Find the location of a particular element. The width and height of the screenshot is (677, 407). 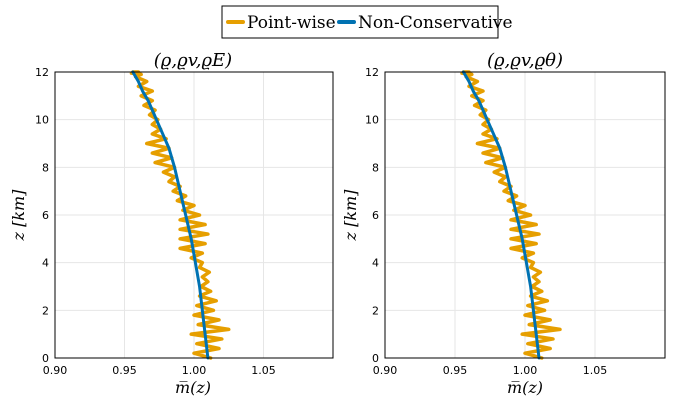

panel-right-xtick-label: 0.95 is located at coordinates (455, 370).